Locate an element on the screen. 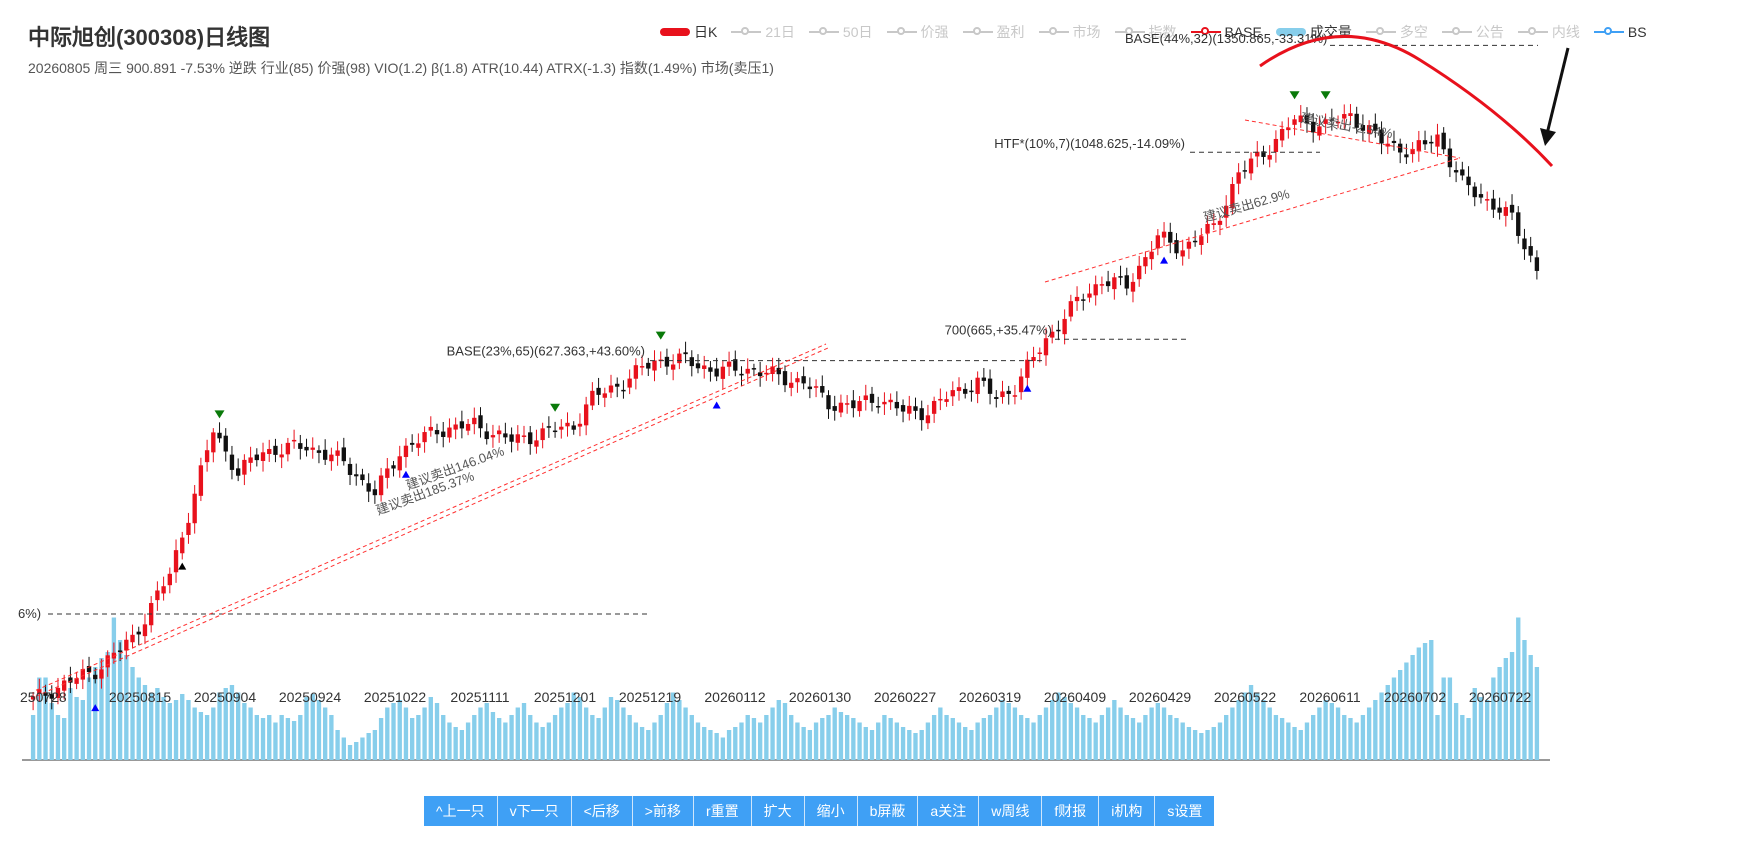  weekly-button: w周线 is located at coordinates (1011, 811).